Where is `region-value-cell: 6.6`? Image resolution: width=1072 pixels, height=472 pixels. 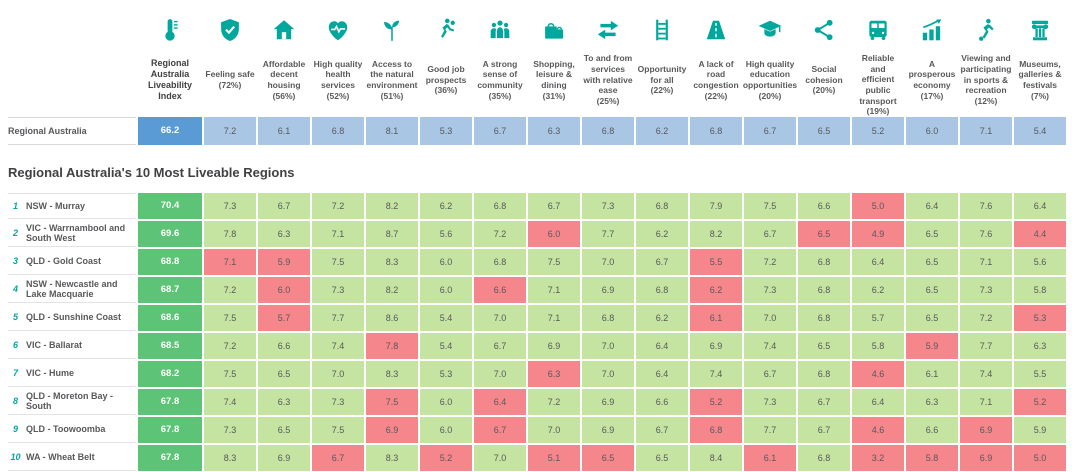
region-value-cell: 6.6 is located at coordinates (500, 289).